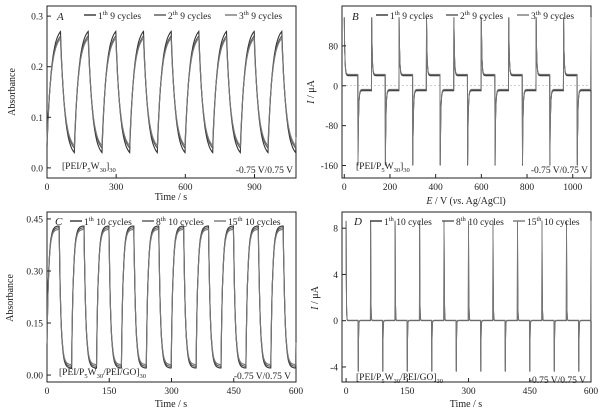  What do you see at coordinates (38, 298) in the screenshot?
I see `y-axis-ticks: 0.00 0.15 0.30 0.45` at bounding box center [38, 298].